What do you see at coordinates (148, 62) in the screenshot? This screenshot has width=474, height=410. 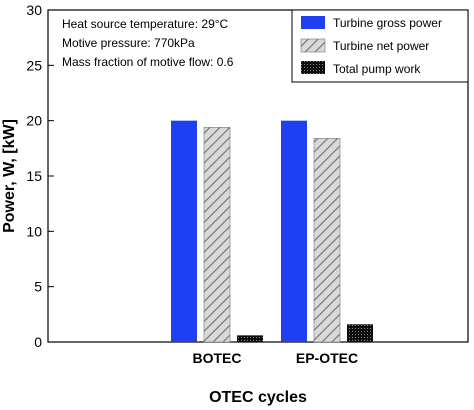 I see `annotation-mass-fraction: Mass fraction of motive flow: 0.6` at bounding box center [148, 62].